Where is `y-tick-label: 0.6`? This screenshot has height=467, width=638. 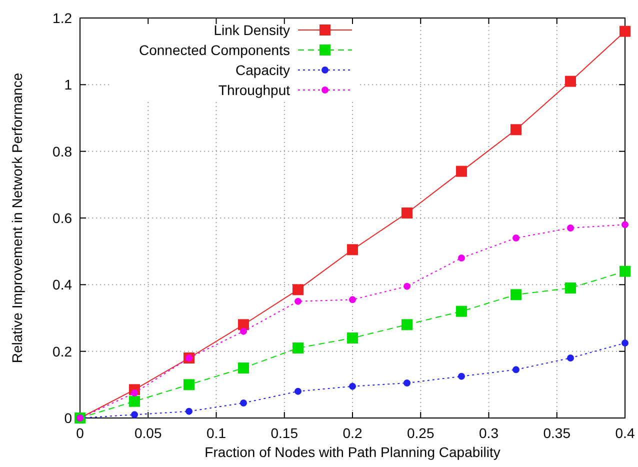
y-tick-label: 0.6 is located at coordinates (62, 218).